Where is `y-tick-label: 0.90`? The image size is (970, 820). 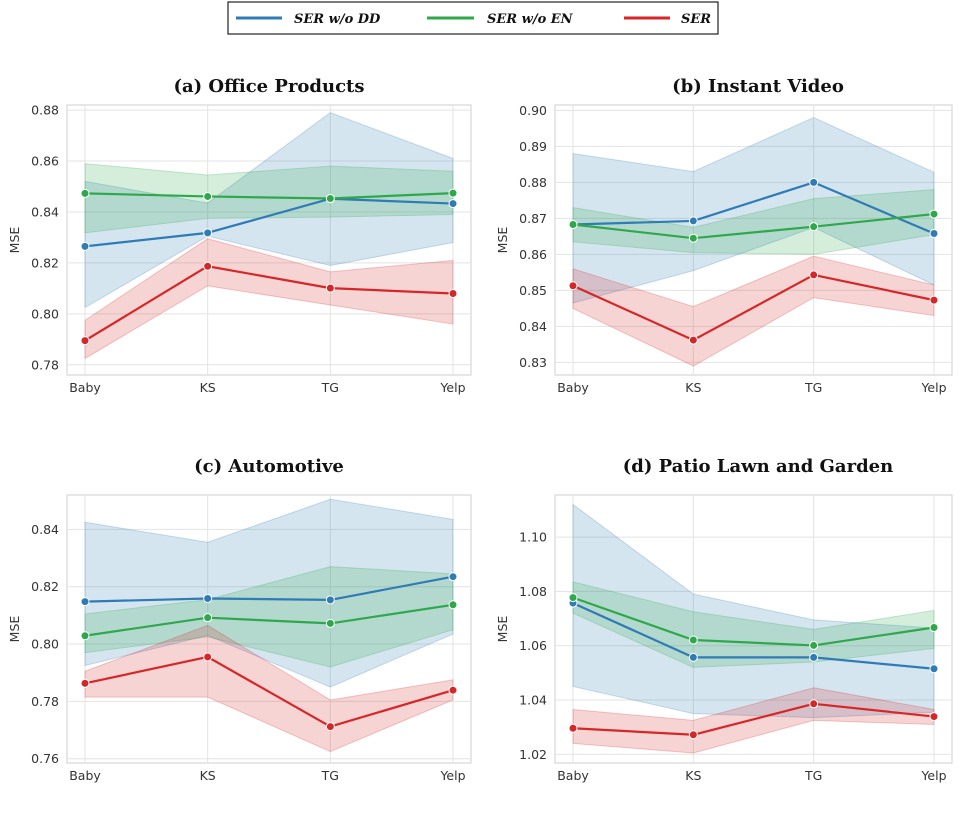
y-tick-label: 0.90 is located at coordinates (533, 110).